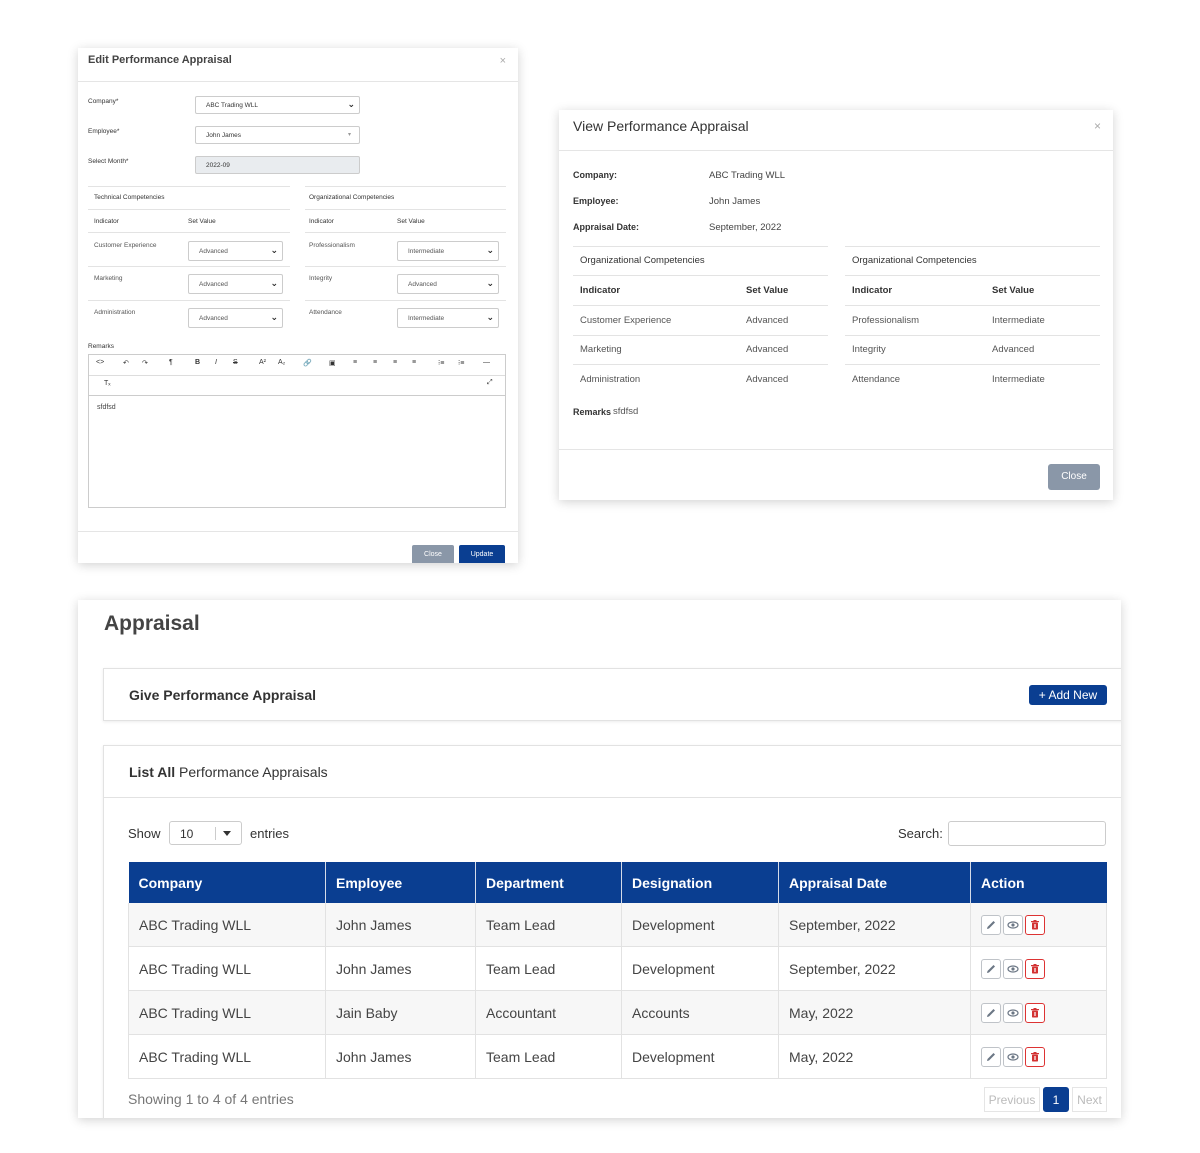 The width and height of the screenshot is (1200, 1153). I want to click on align-left-icon: ≡, so click(355, 362).